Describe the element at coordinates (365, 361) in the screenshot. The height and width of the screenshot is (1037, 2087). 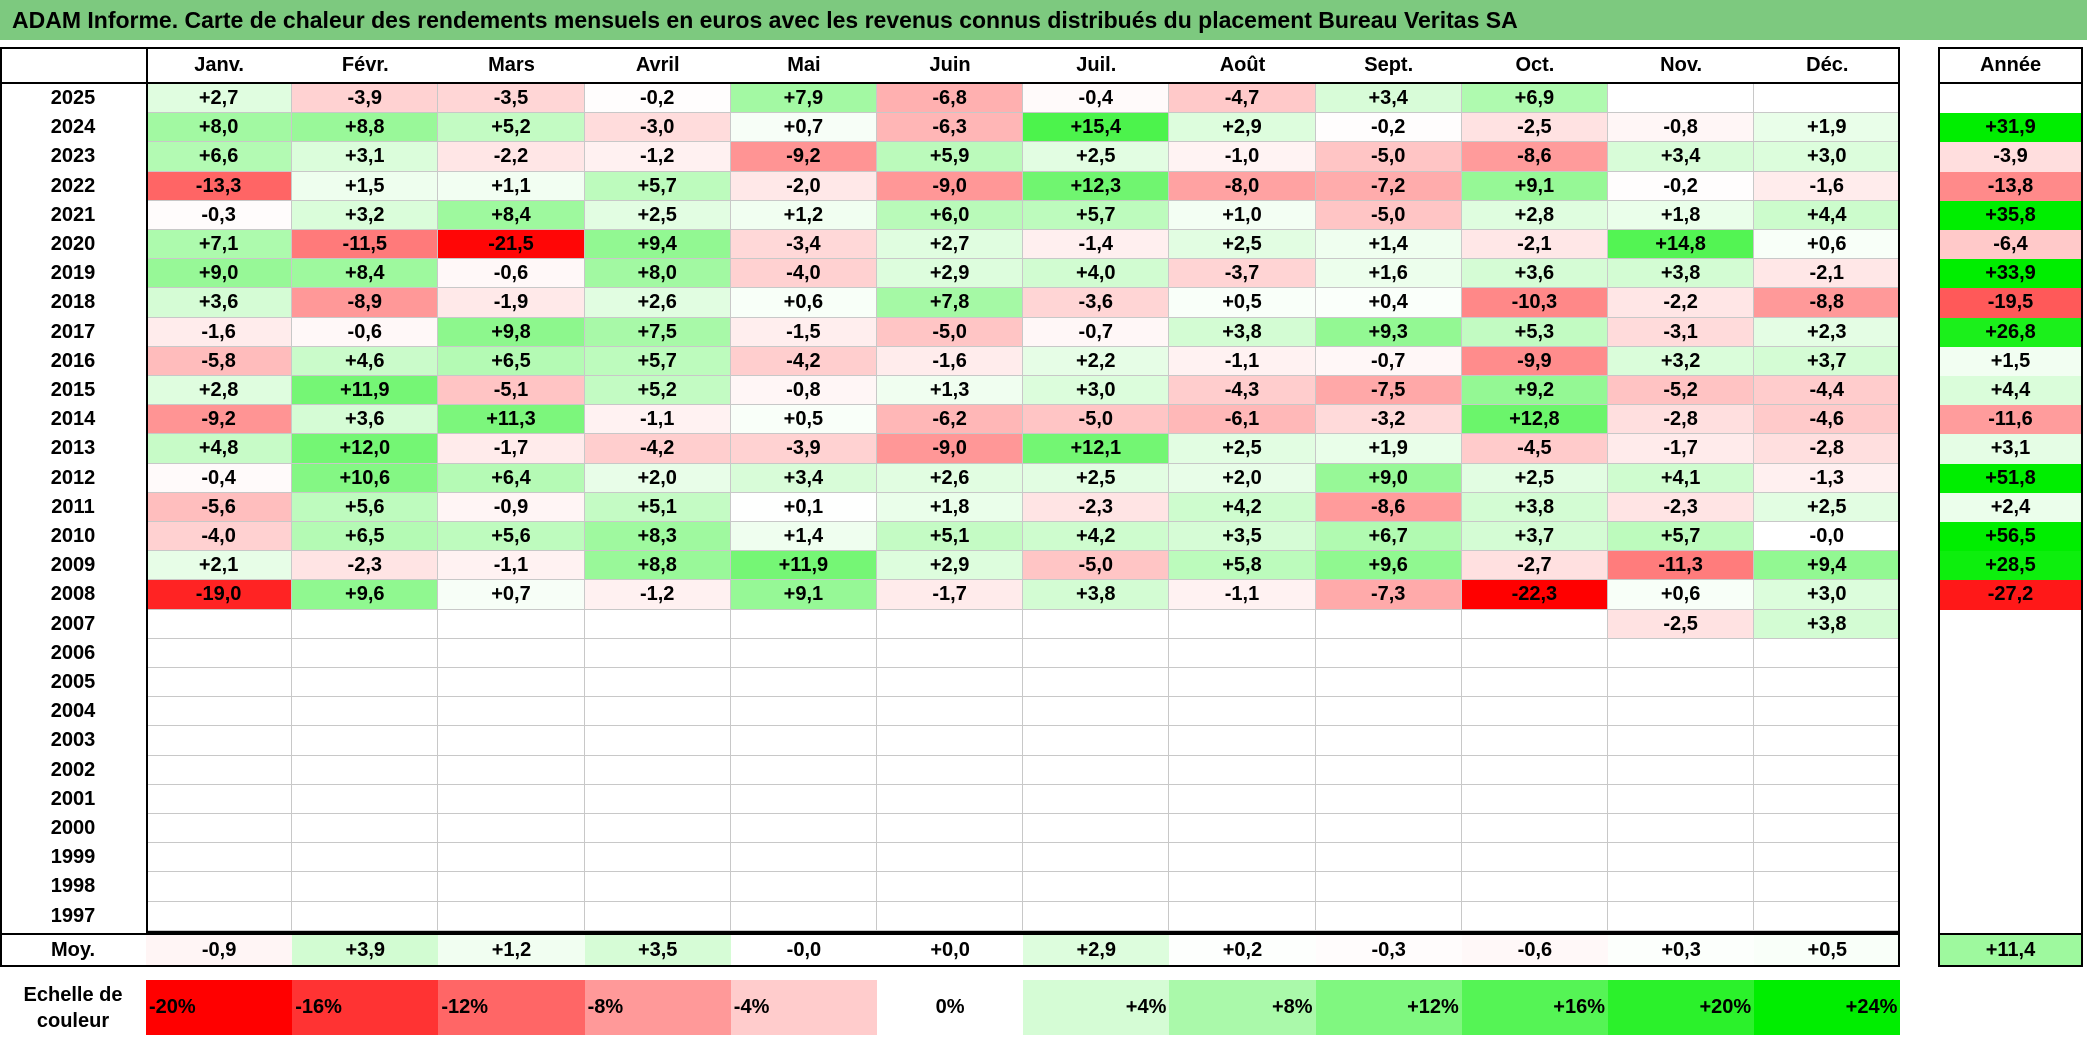
I see `heatmap-cell: +4,6` at that location.